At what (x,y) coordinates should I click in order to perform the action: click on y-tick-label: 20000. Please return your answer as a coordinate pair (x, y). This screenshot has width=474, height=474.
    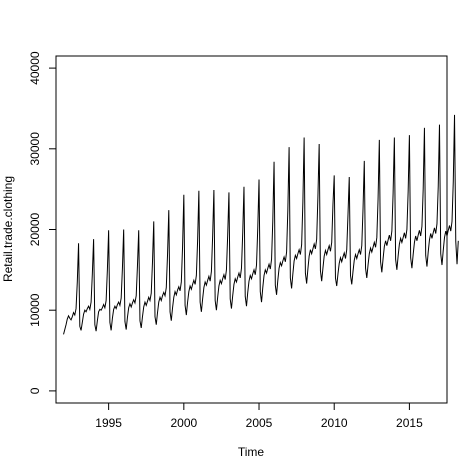
    Looking at the image, I should click on (35, 229).